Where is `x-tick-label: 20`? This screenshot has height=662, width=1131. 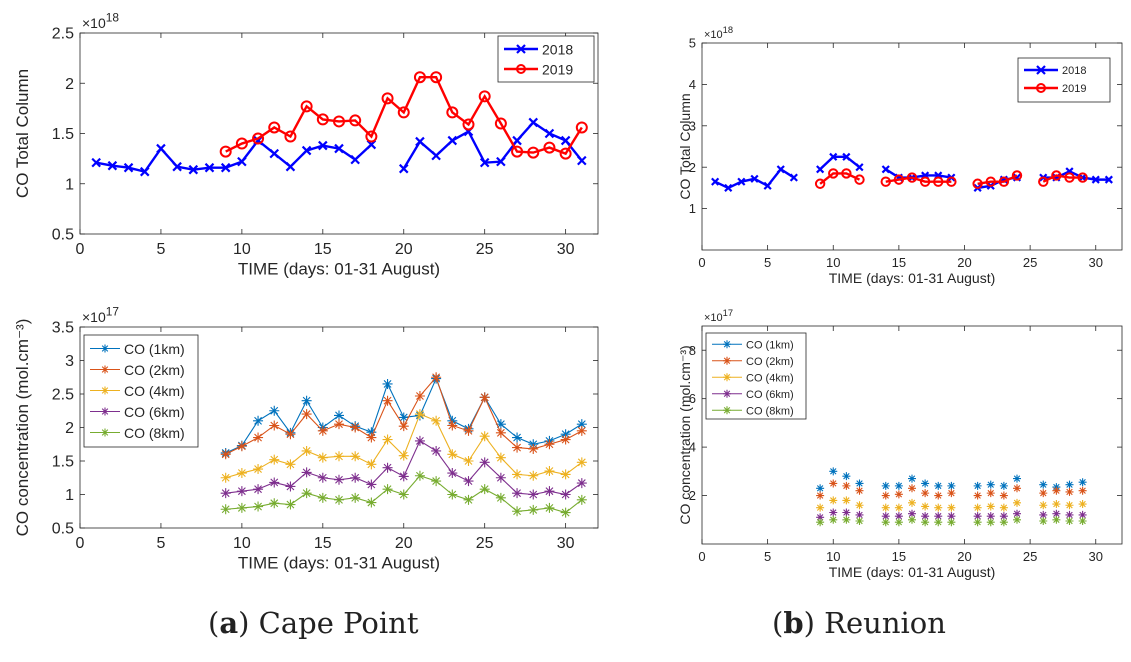 x-tick-label: 20 is located at coordinates (404, 543).